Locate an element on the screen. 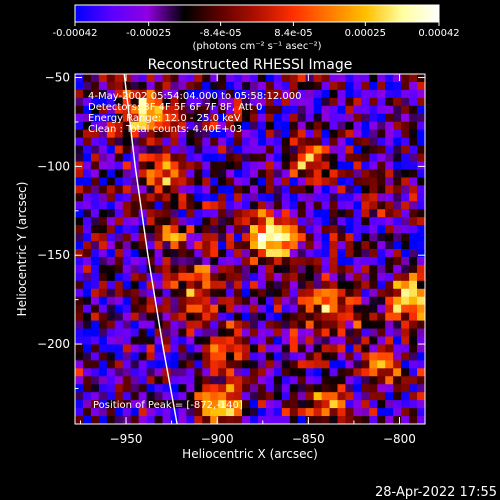 The image size is (500, 500). y-tick-label: −150 is located at coordinates (53, 255).